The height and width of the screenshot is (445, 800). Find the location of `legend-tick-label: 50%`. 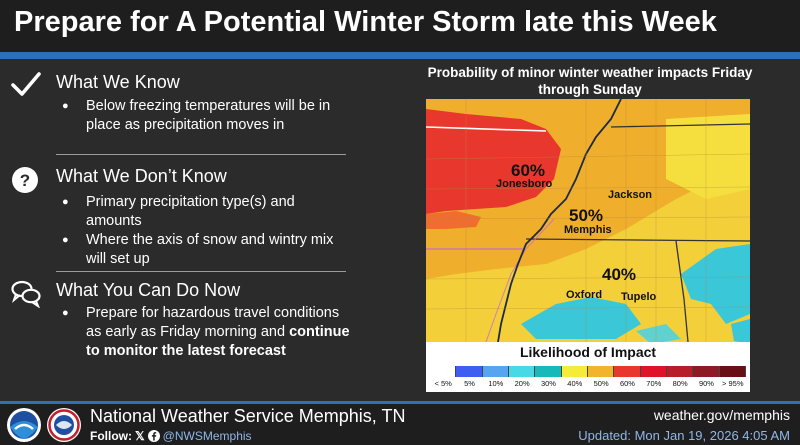

legend-tick-label: 50% is located at coordinates (601, 383).